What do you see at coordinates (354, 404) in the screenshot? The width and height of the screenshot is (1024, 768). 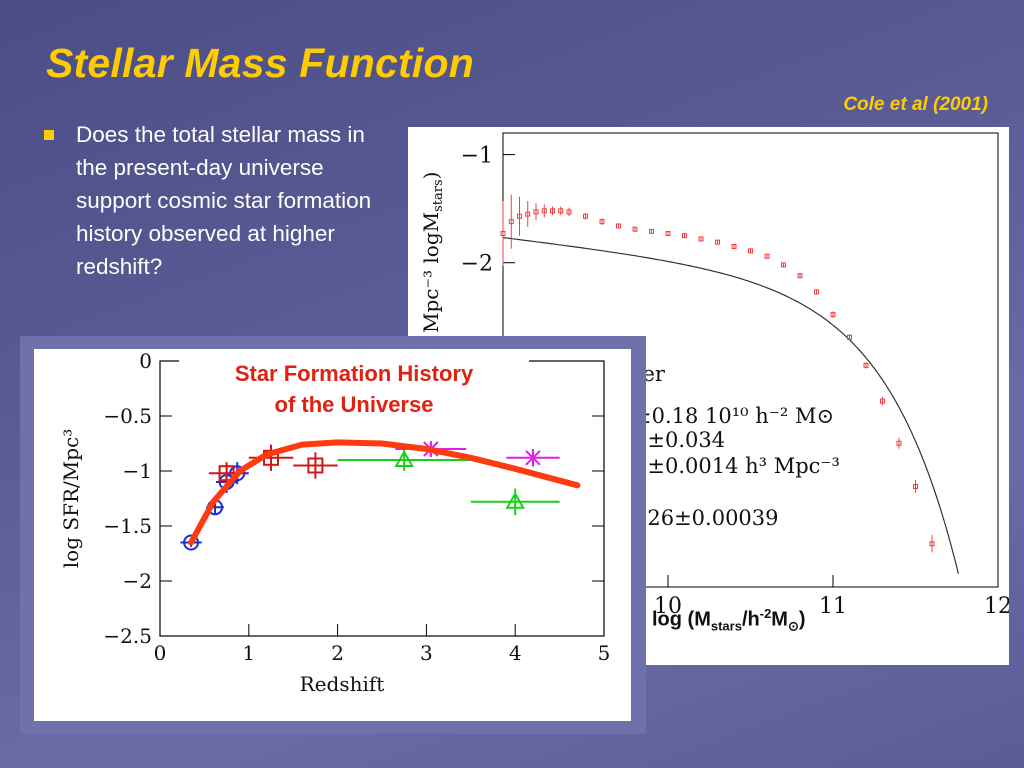 I see `sfr-label-line2: of the Universe` at bounding box center [354, 404].